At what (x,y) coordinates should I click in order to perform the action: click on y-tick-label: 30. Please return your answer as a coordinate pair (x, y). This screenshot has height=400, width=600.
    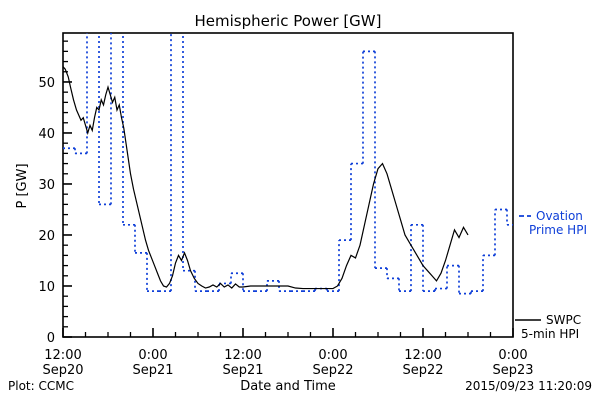
    Looking at the image, I should click on (46, 185).